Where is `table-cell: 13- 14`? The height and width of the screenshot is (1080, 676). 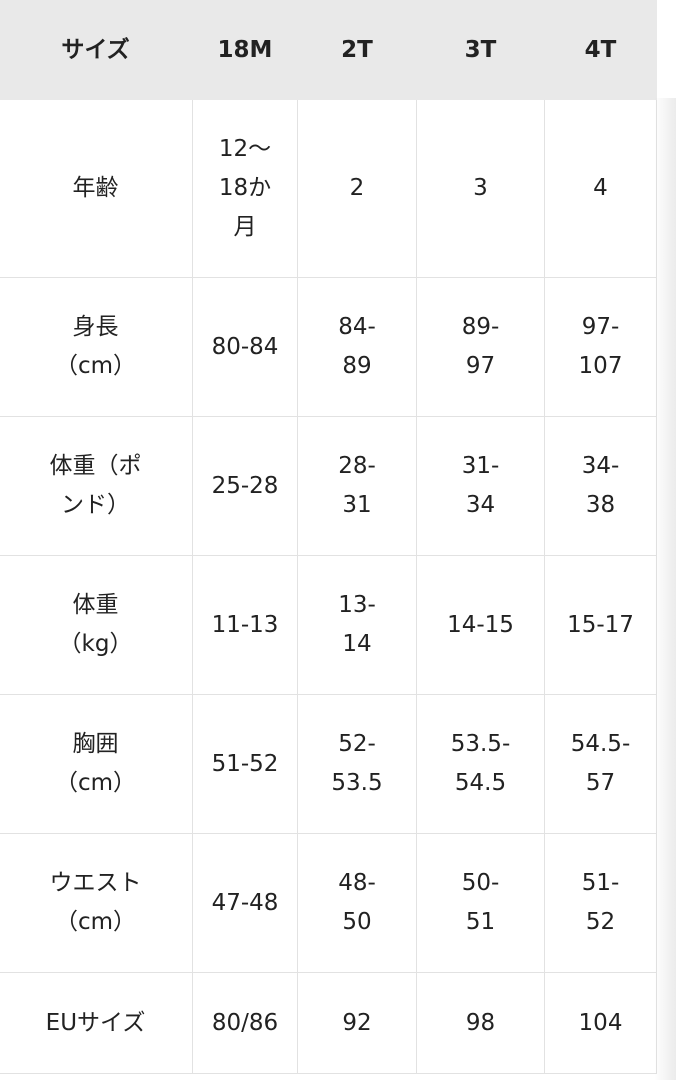
table-cell: 13- 14 is located at coordinates (357, 625).